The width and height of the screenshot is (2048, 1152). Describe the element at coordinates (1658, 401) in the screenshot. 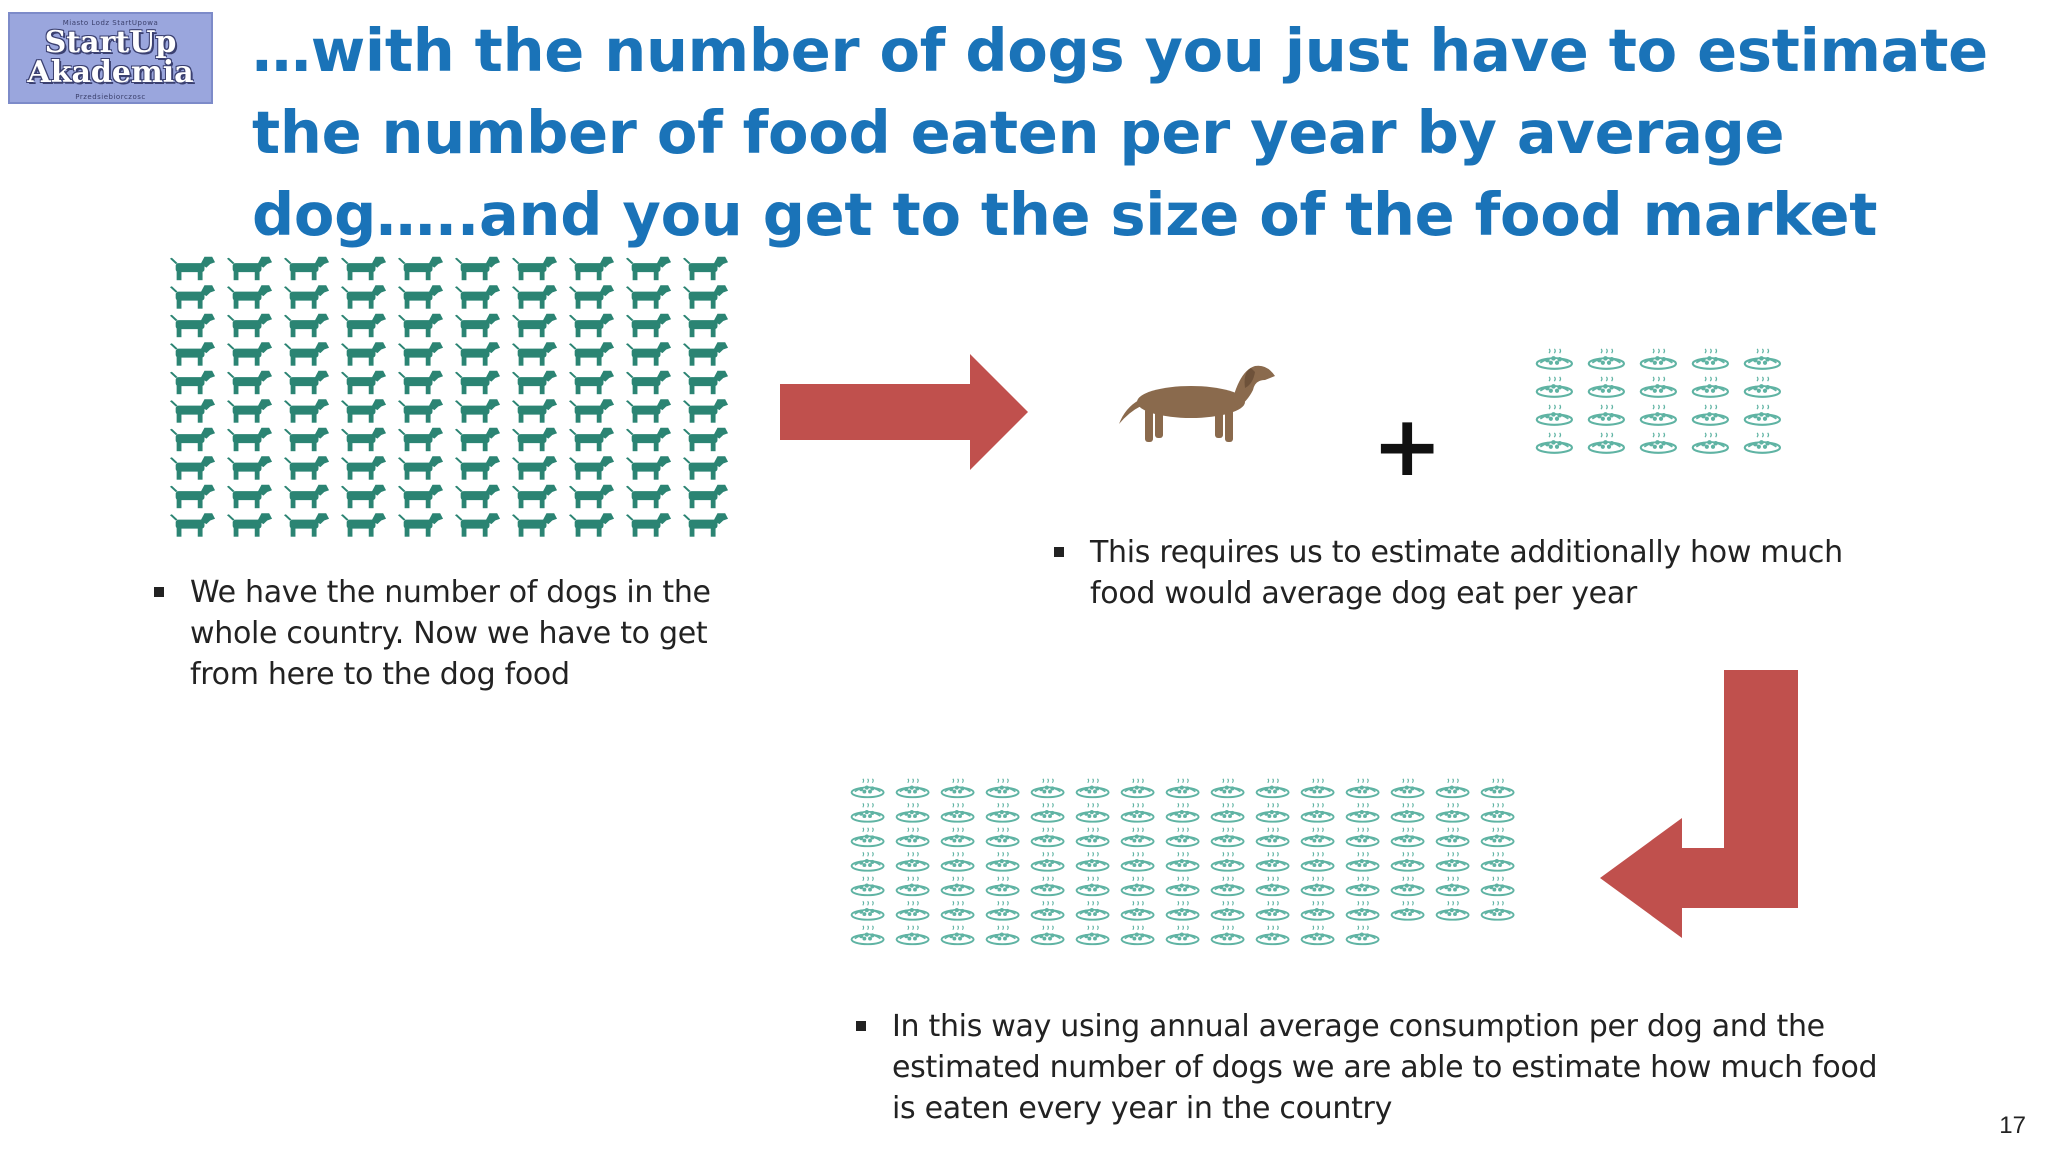

I see `food-small-svg` at that location.